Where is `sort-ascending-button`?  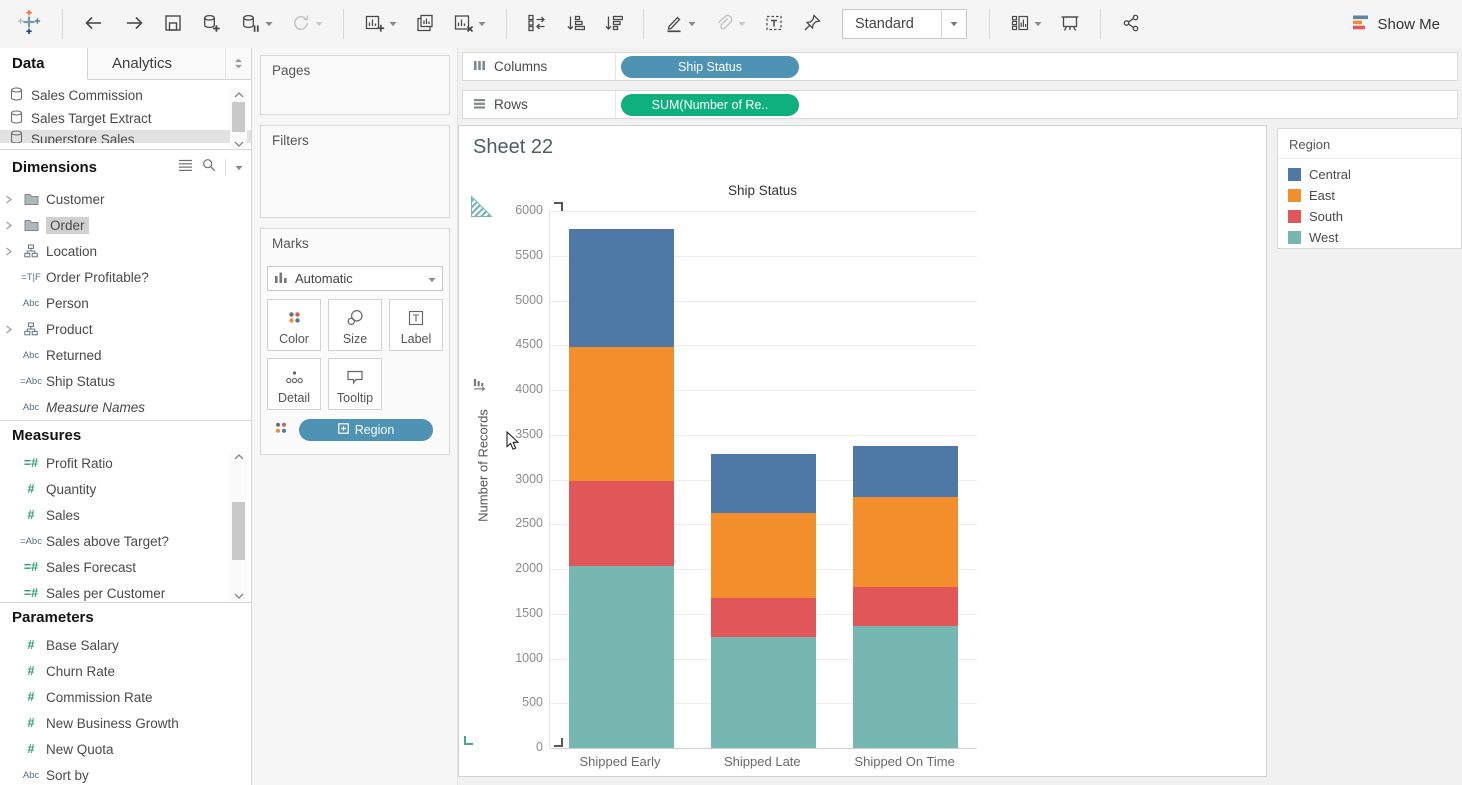
sort-ascending-button is located at coordinates (575, 24).